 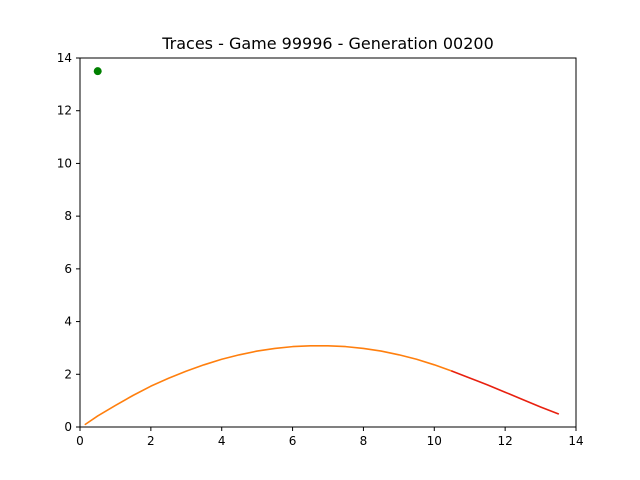 I want to click on x-tick-label-6: 12, so click(x=505, y=441).